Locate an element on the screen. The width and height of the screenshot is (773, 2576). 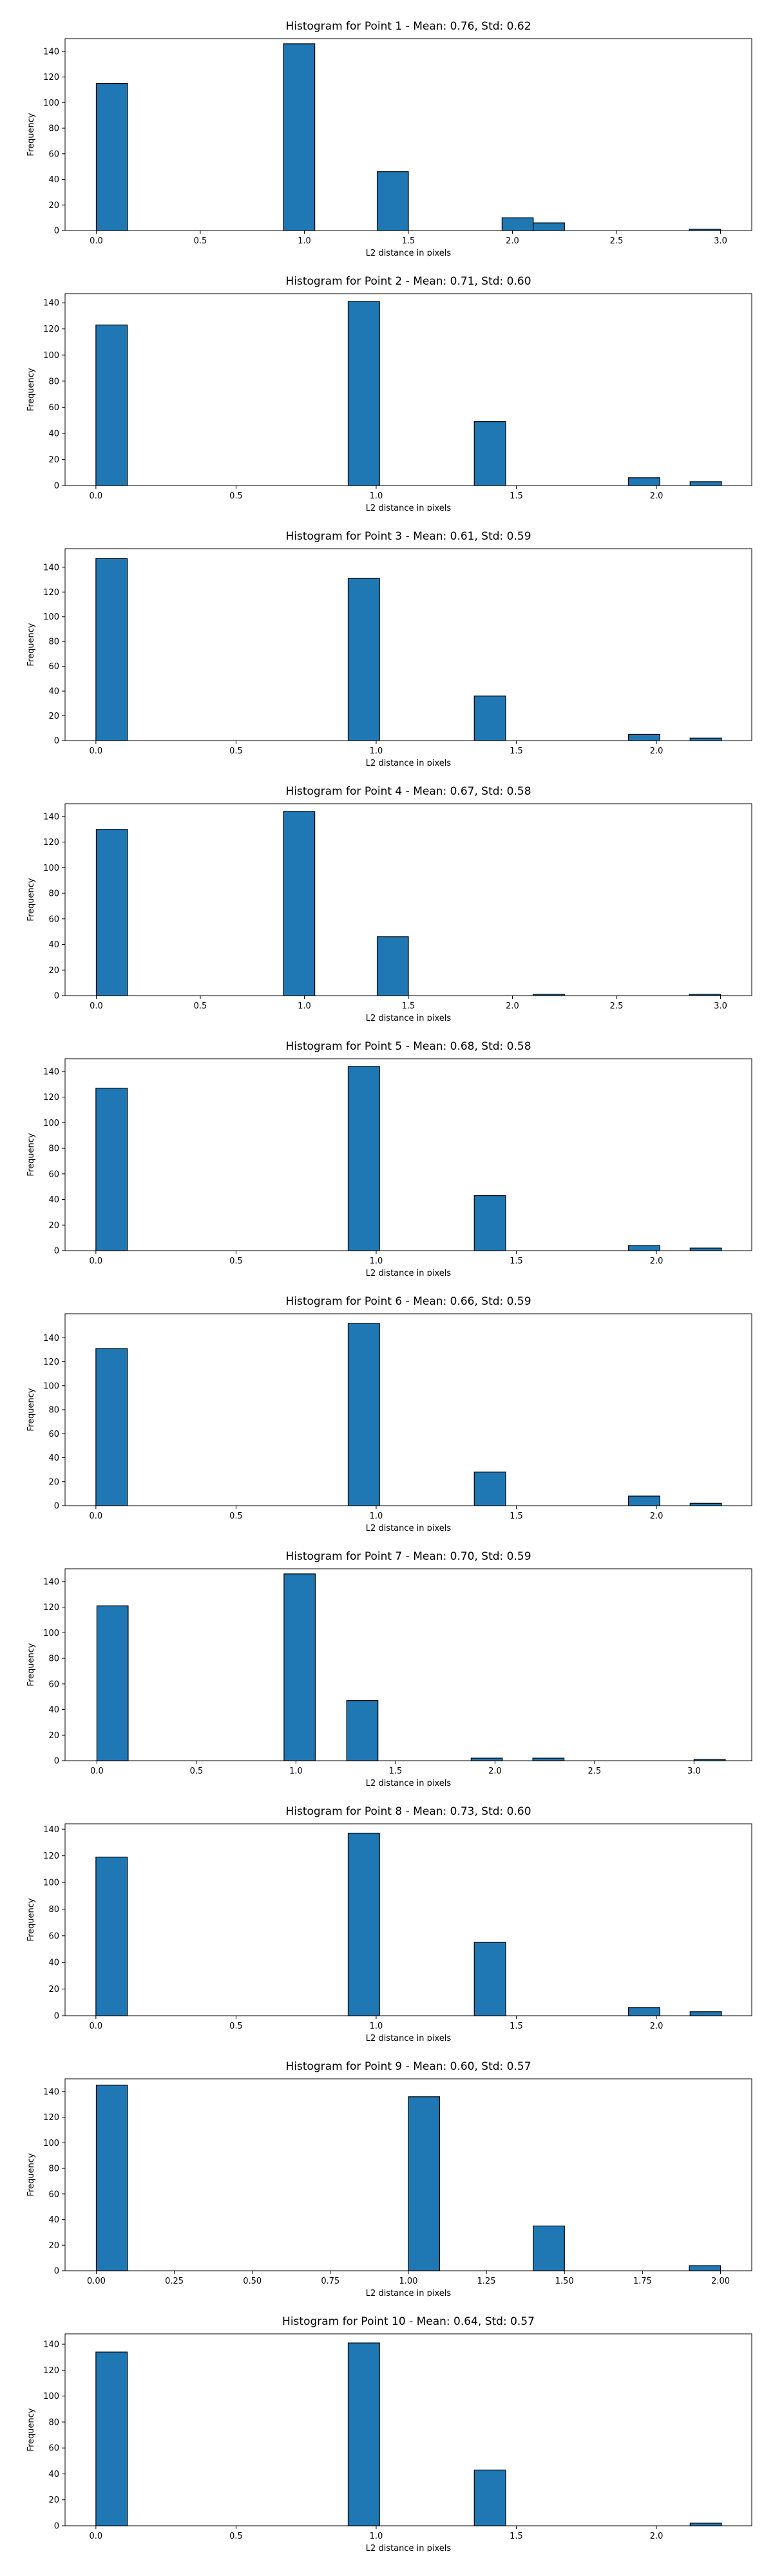
x-tick-label: 1.00 is located at coordinates (408, 2281).